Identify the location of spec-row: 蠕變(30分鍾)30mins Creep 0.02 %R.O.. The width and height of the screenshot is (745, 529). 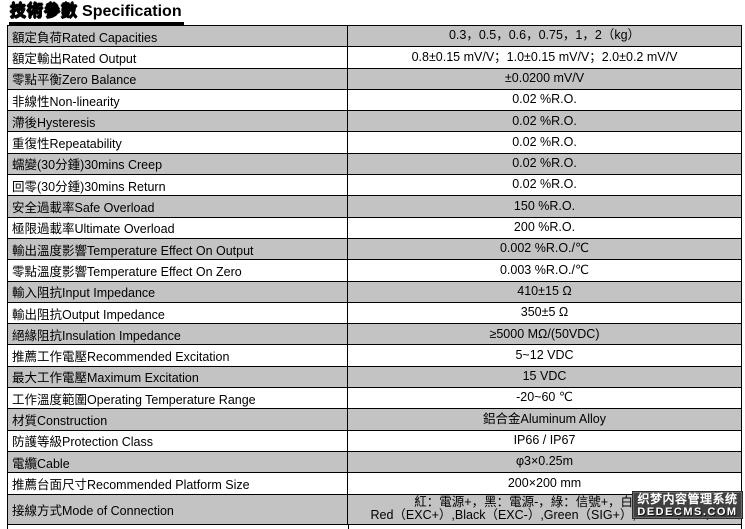
(374, 164).